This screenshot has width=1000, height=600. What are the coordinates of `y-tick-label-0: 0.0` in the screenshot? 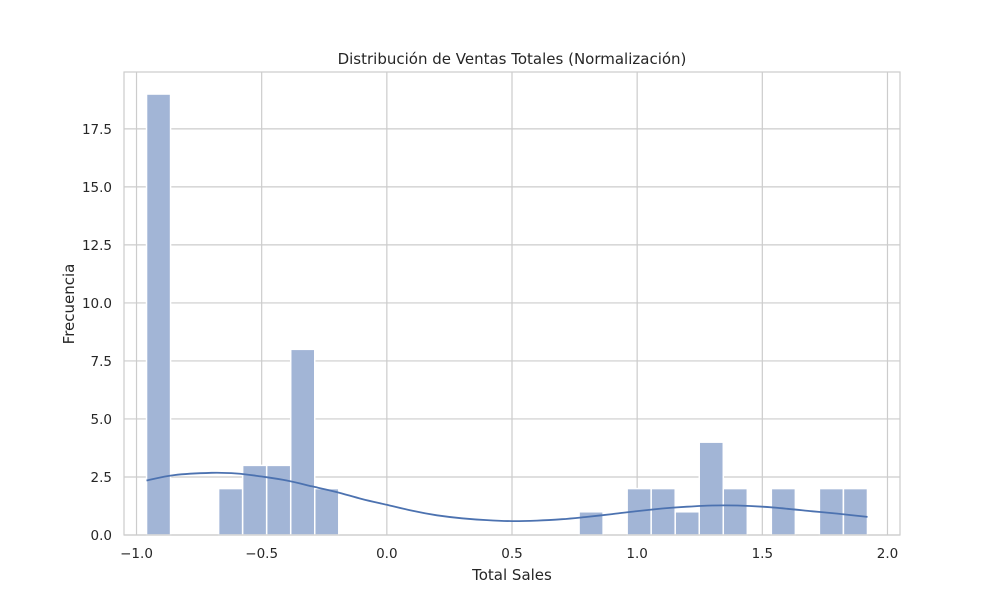 It's located at (101, 536).